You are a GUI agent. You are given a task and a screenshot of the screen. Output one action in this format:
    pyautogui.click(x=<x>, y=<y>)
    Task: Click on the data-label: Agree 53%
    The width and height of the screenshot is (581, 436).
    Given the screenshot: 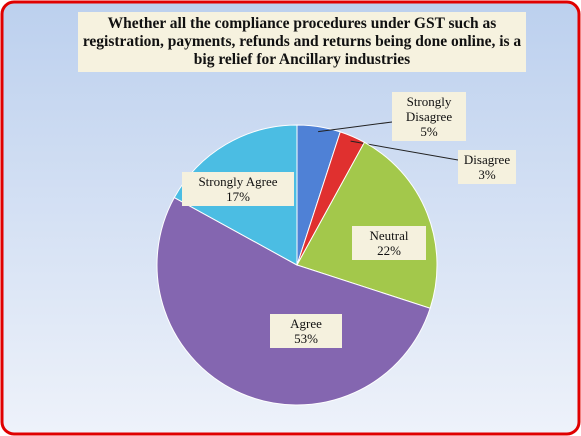 What is the action you would take?
    pyautogui.click(x=306, y=331)
    